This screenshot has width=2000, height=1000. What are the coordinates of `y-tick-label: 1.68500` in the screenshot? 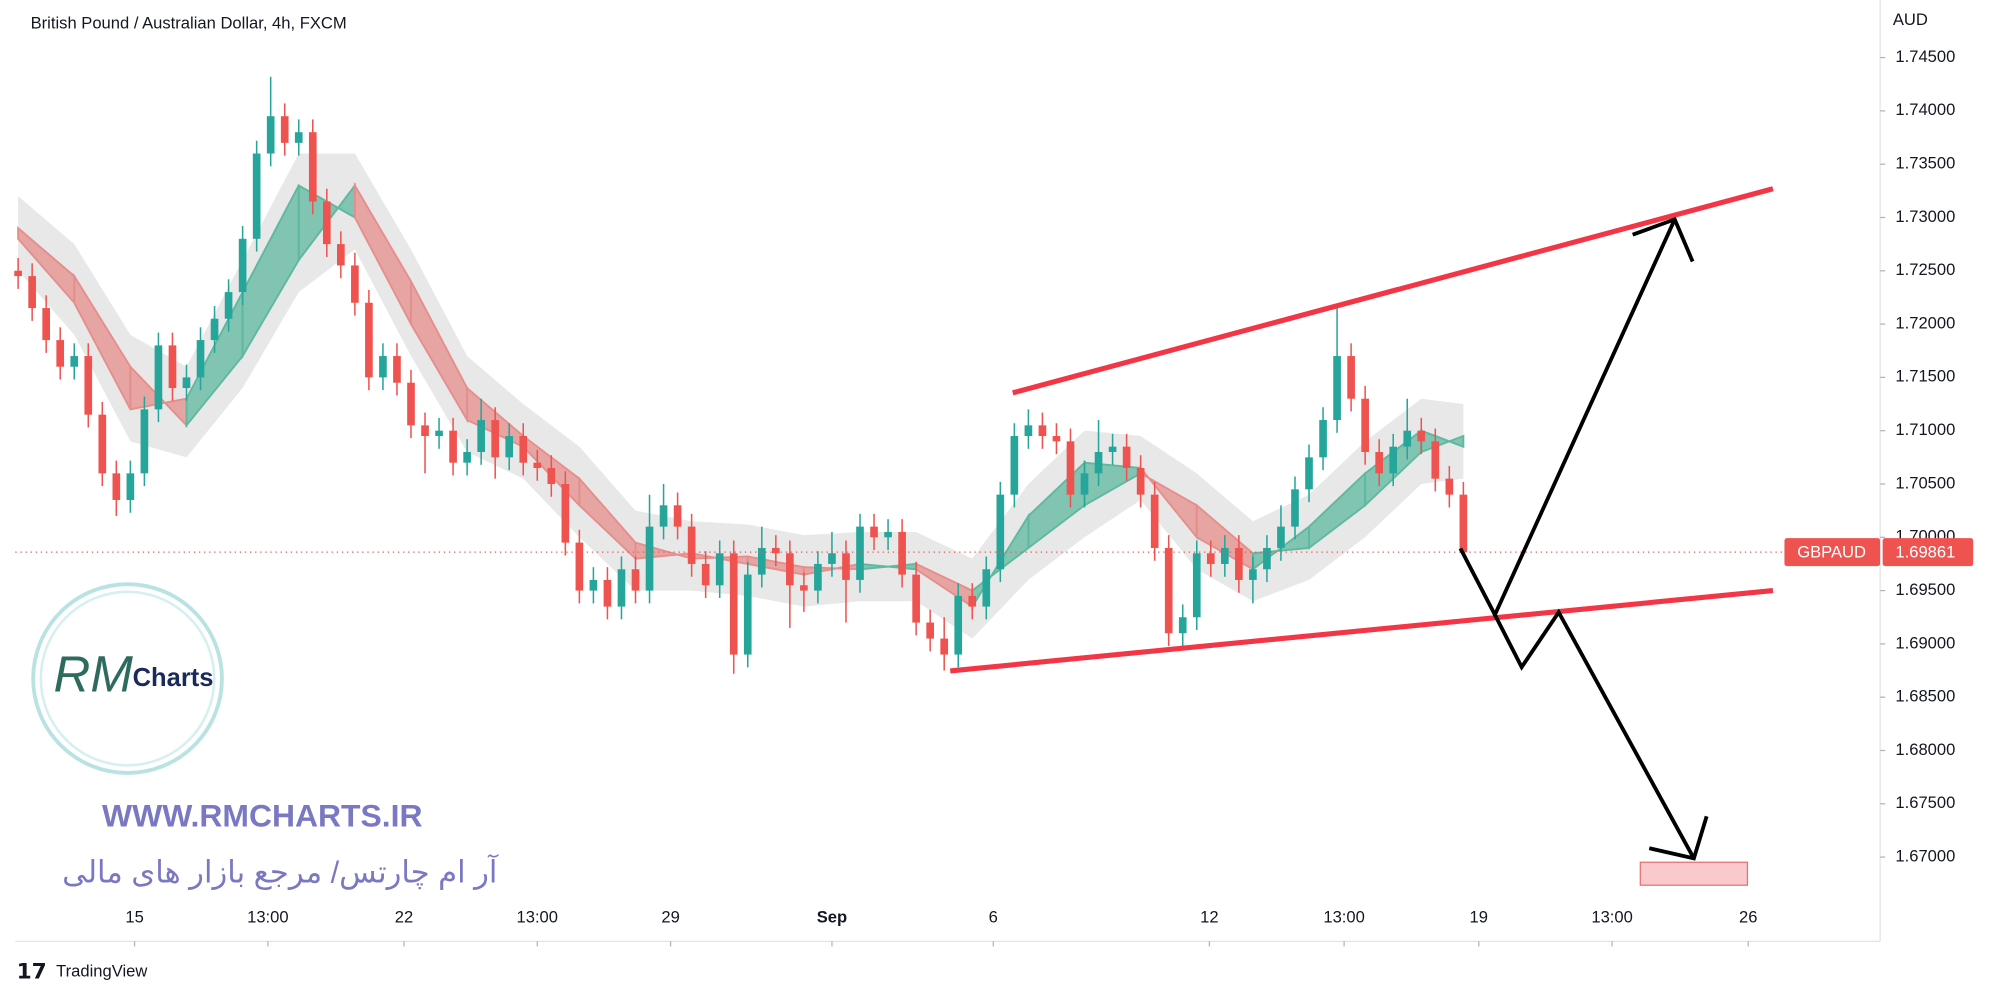 It's located at (1925, 696).